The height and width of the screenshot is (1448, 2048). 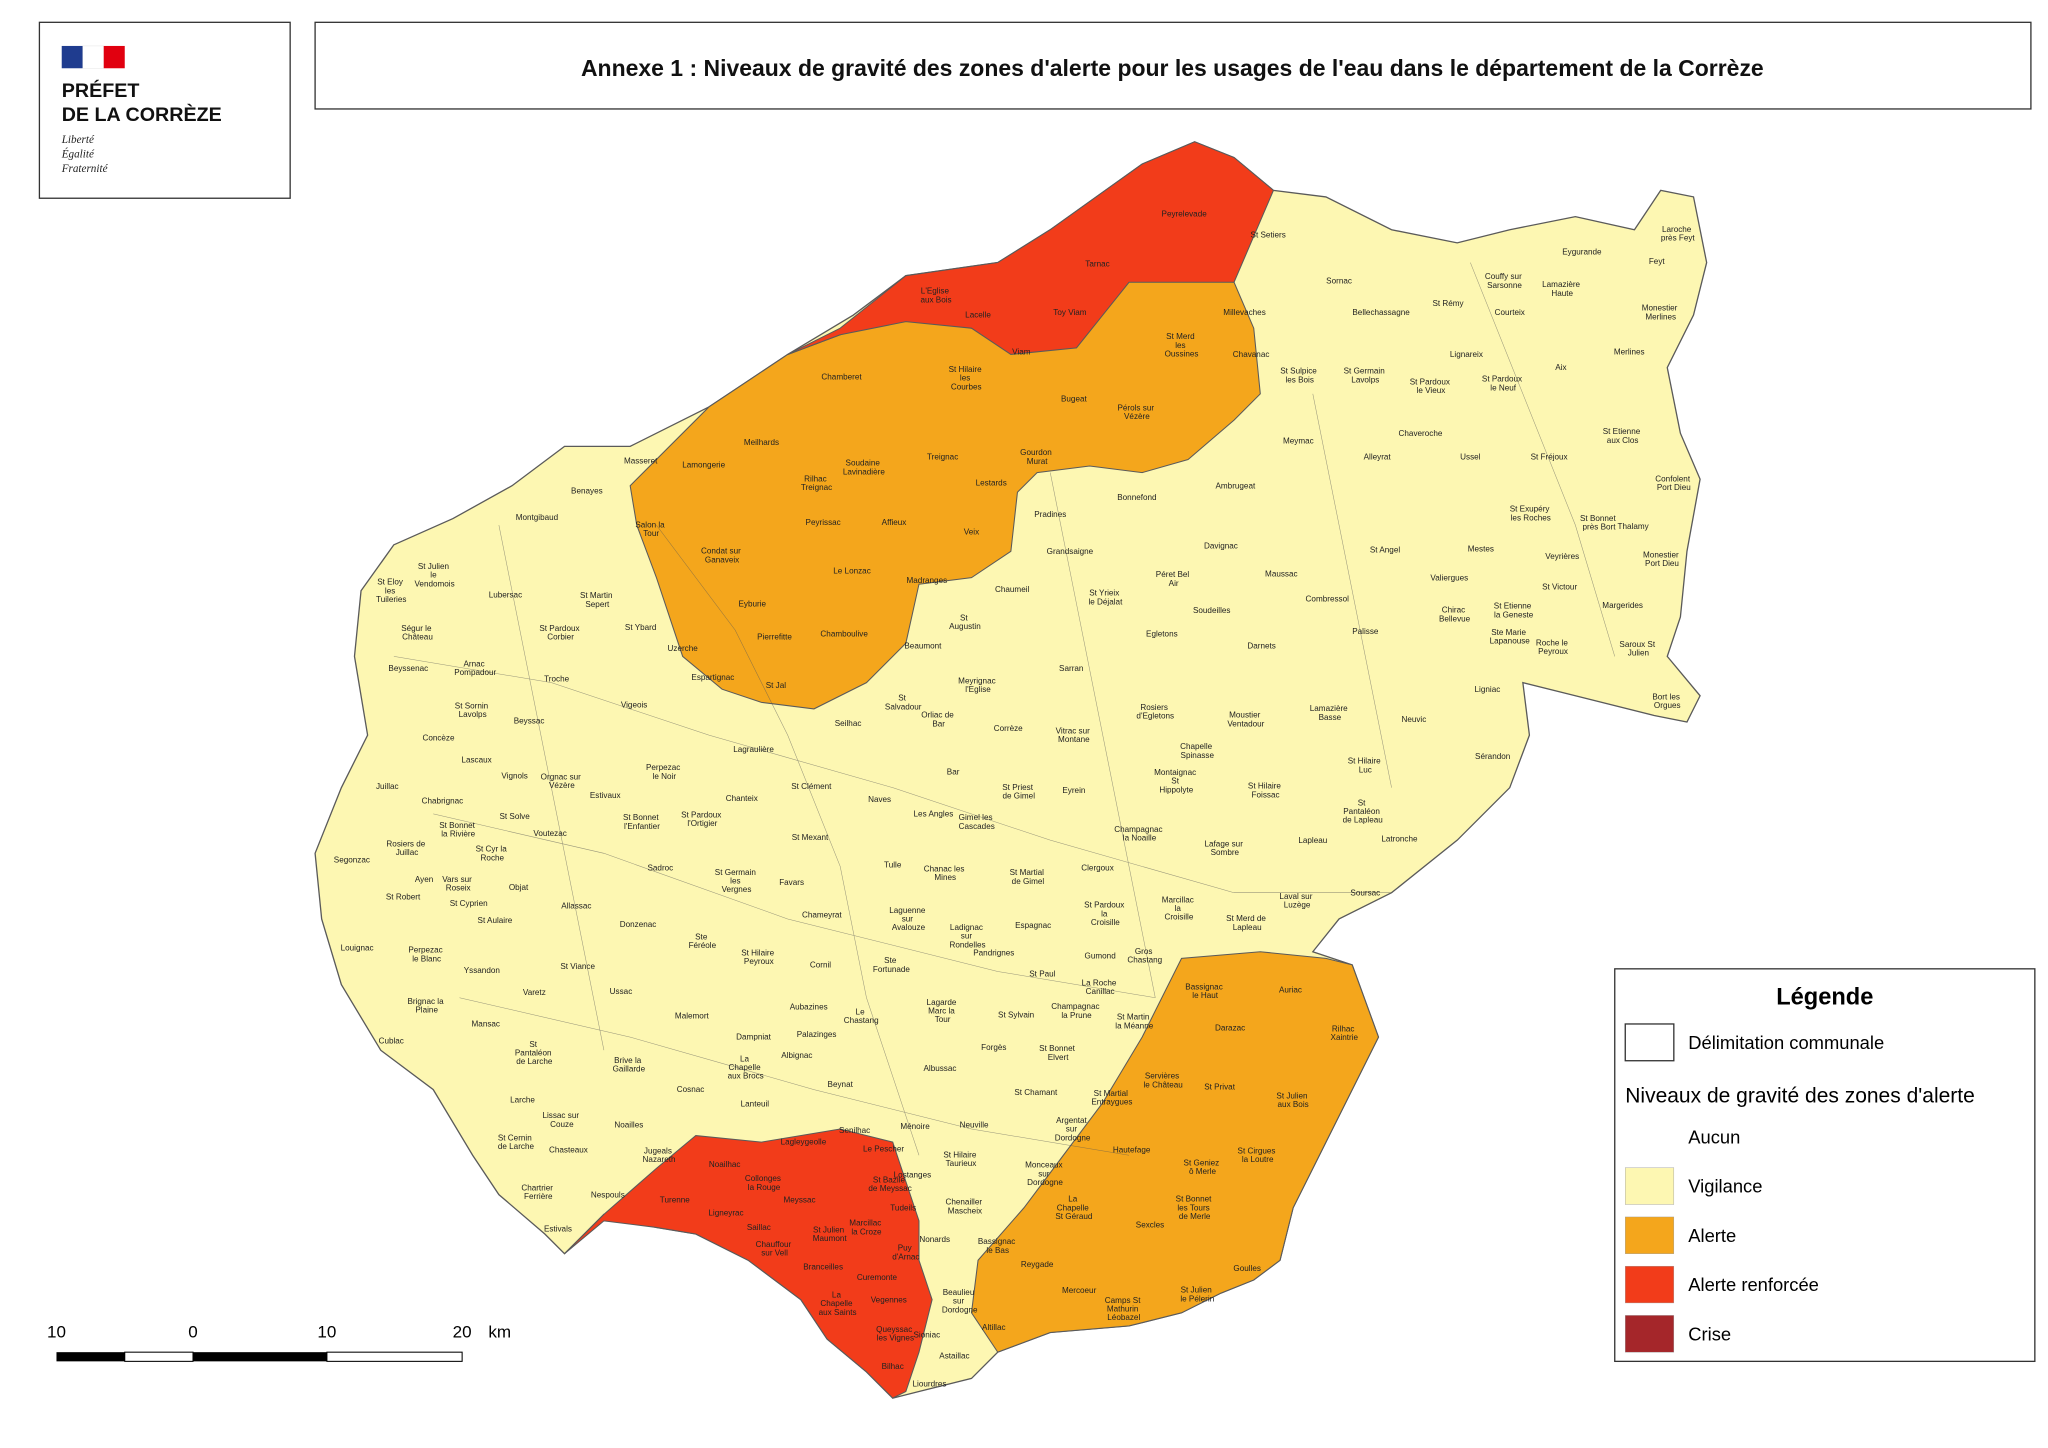 I want to click on commune-label-line: Vézère, so click(x=562, y=785).